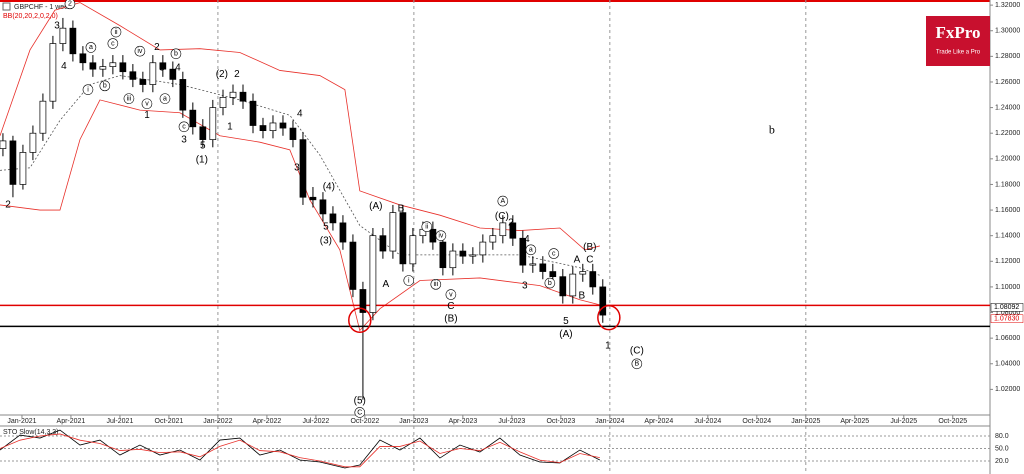  What do you see at coordinates (707, 421) in the screenshot?
I see `x-tick-label: Jul-2024` at bounding box center [707, 421].